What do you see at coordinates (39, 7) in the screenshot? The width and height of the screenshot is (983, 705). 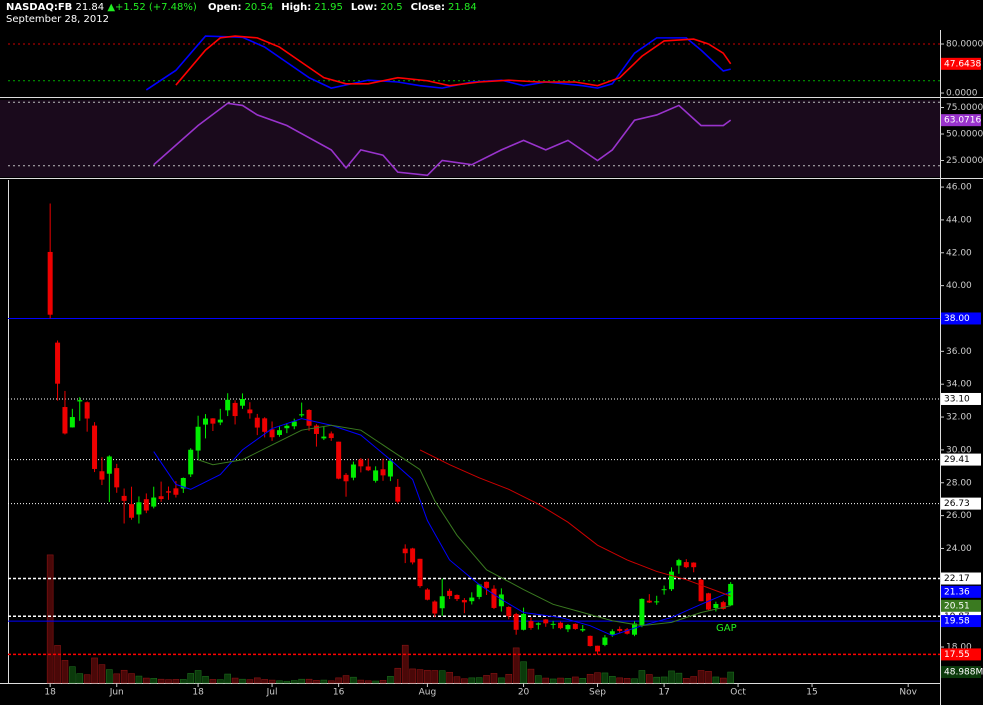 I see `symbol: NASDAQ:FB` at bounding box center [39, 7].